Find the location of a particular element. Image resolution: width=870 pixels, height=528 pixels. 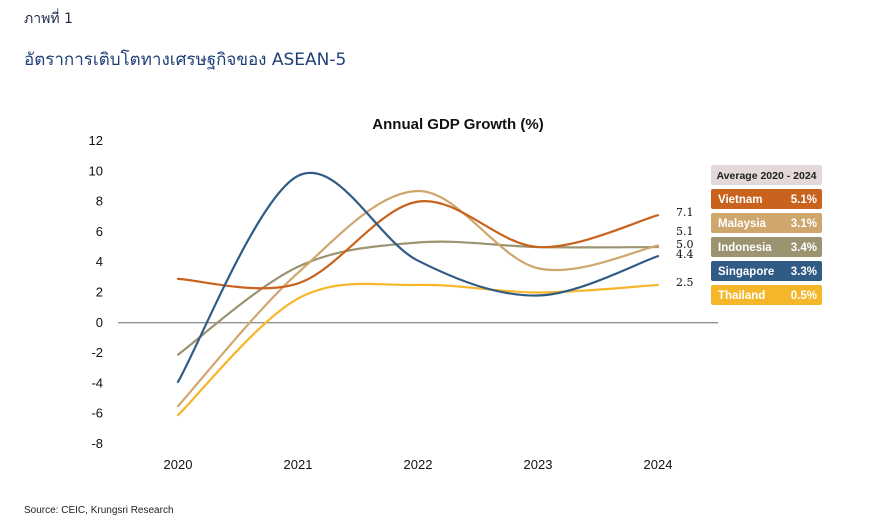

legend-box-thailand is located at coordinates (766, 295).